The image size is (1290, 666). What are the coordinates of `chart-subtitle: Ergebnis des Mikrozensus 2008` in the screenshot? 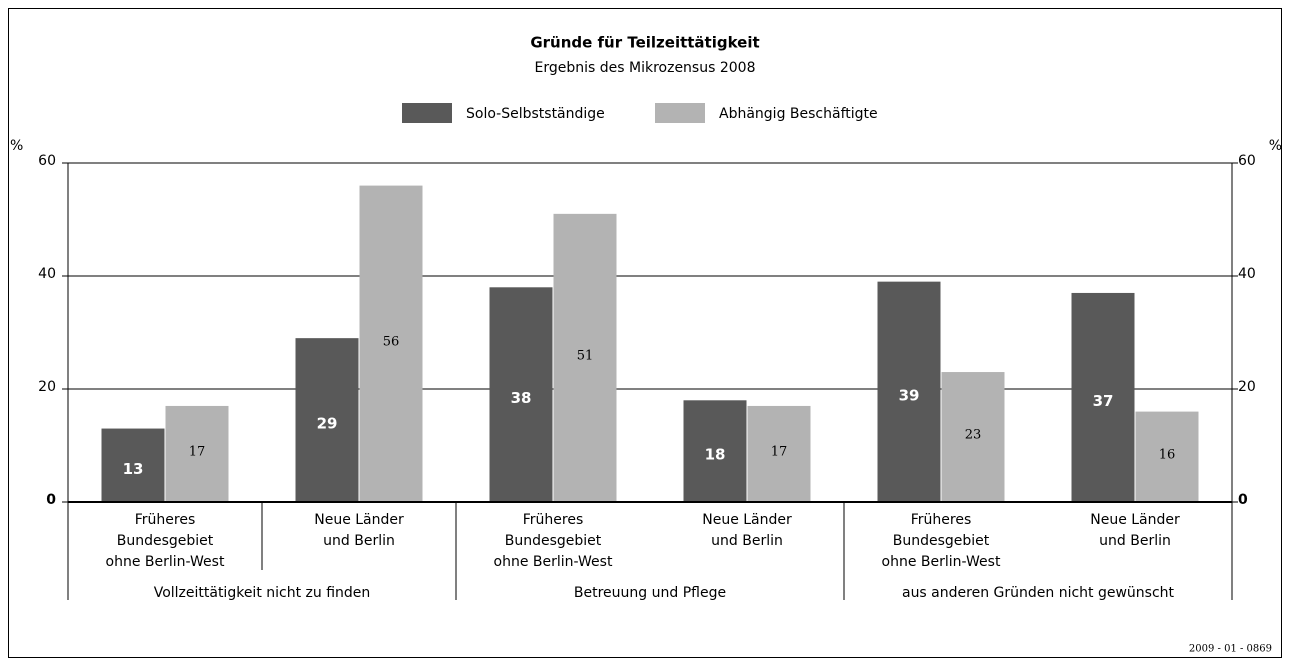 It's located at (645, 68).